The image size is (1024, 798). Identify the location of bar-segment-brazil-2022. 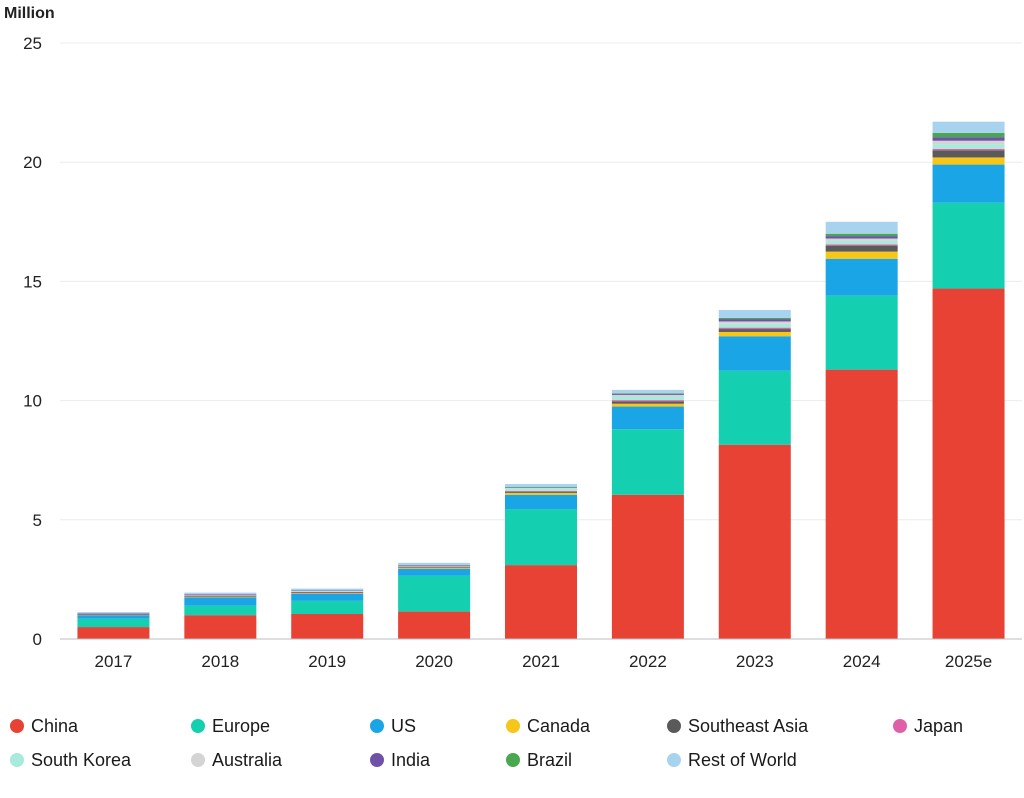
(647, 393).